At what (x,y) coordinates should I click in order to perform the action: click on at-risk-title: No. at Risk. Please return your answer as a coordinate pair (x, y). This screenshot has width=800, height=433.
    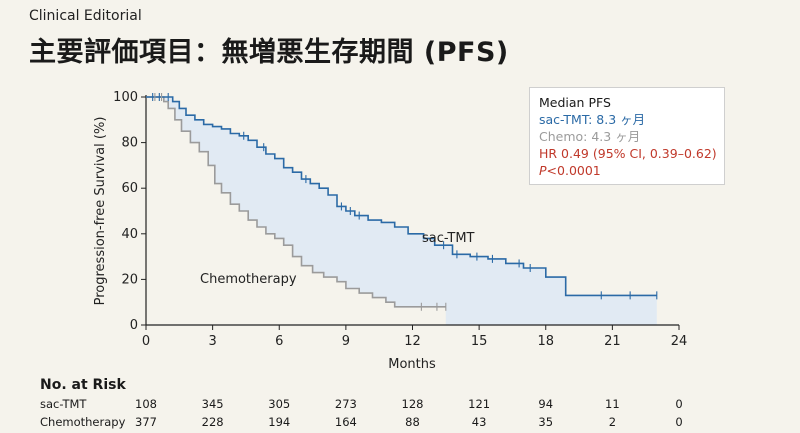
    Looking at the image, I should click on (83, 385).